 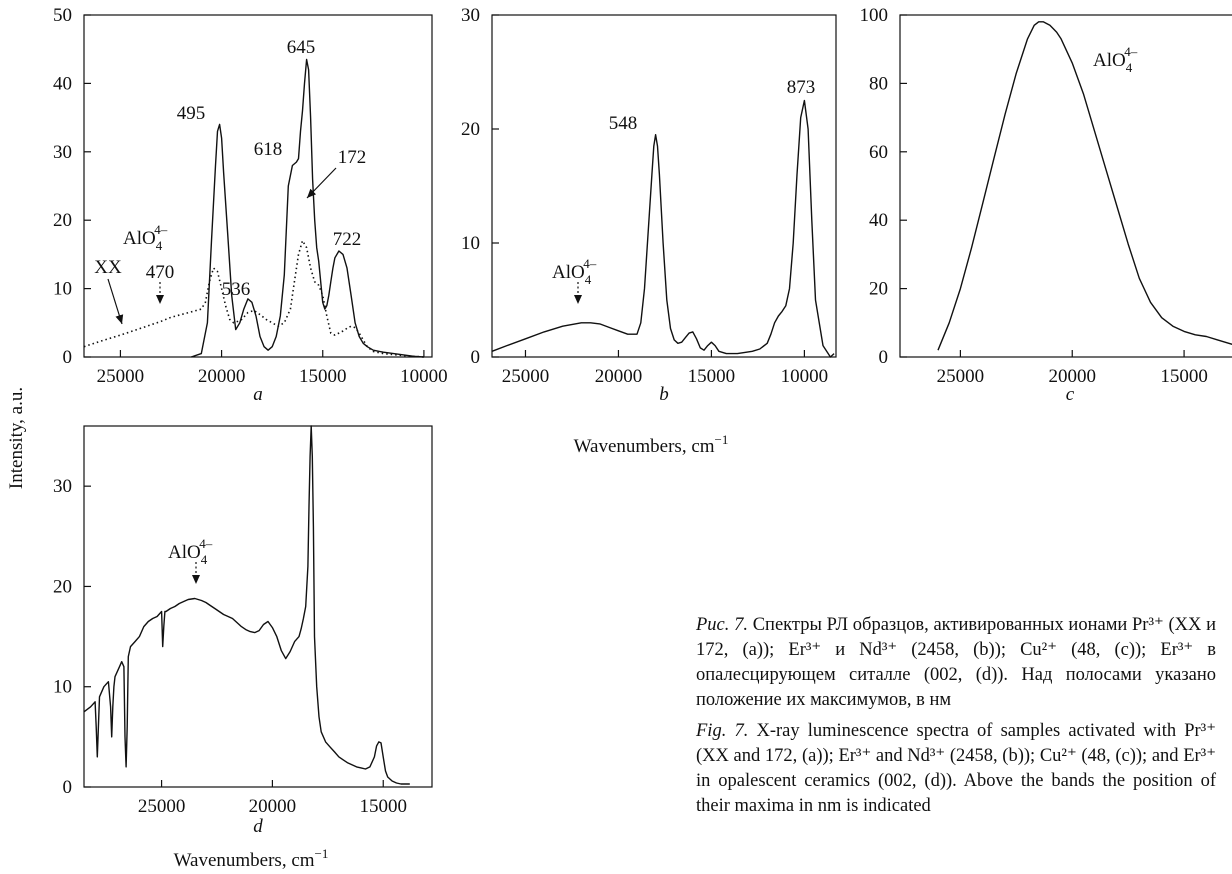 I want to click on plot-frame-a, so click(x=258, y=186).